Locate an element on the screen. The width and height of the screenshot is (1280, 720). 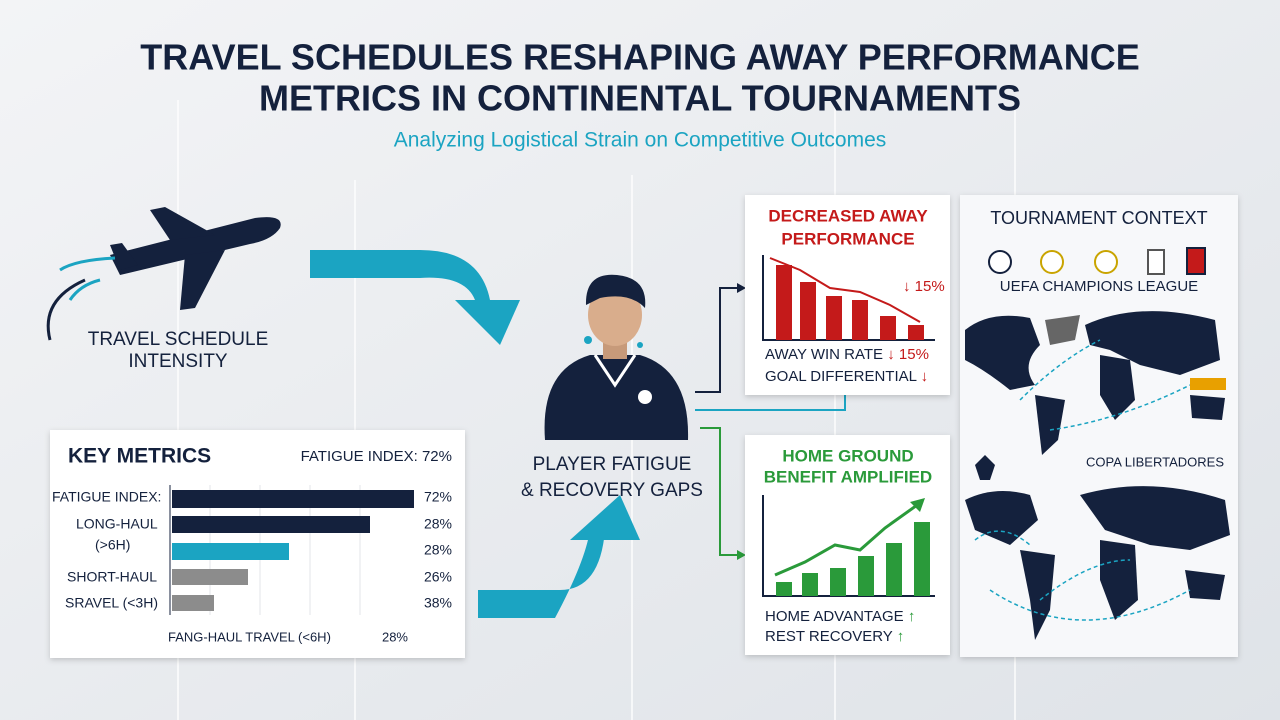
footer-label: FANG-HAUL TRAVEL (<6H) is located at coordinates (249, 636).